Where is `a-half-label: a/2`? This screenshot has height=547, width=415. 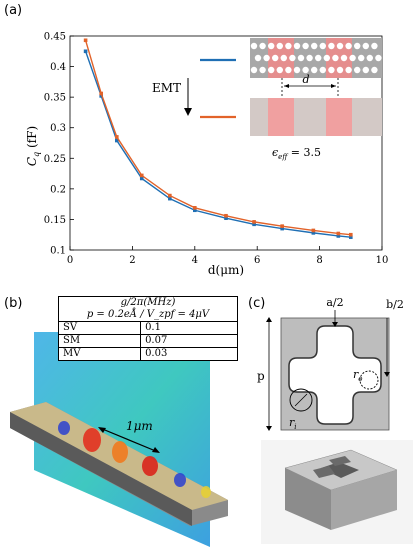 a-half-label: a/2 is located at coordinates (334, 302).